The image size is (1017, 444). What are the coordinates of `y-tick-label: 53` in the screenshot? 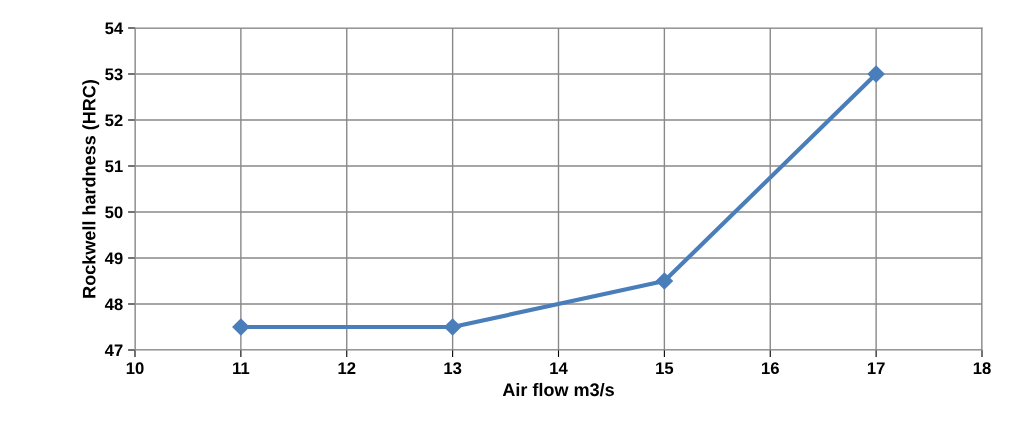 It's located at (114, 74).